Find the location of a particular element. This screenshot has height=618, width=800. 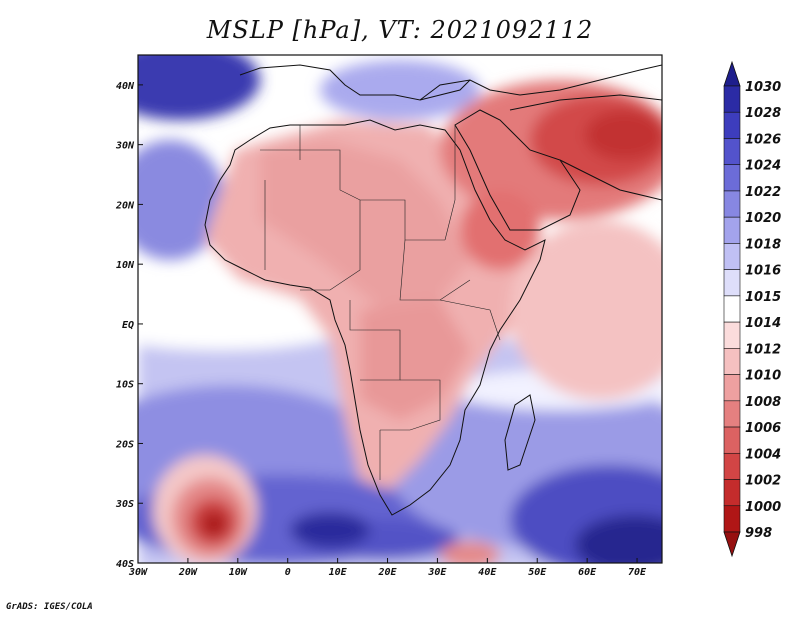

lat-tick-label: 10S is located at coordinates (125, 385).